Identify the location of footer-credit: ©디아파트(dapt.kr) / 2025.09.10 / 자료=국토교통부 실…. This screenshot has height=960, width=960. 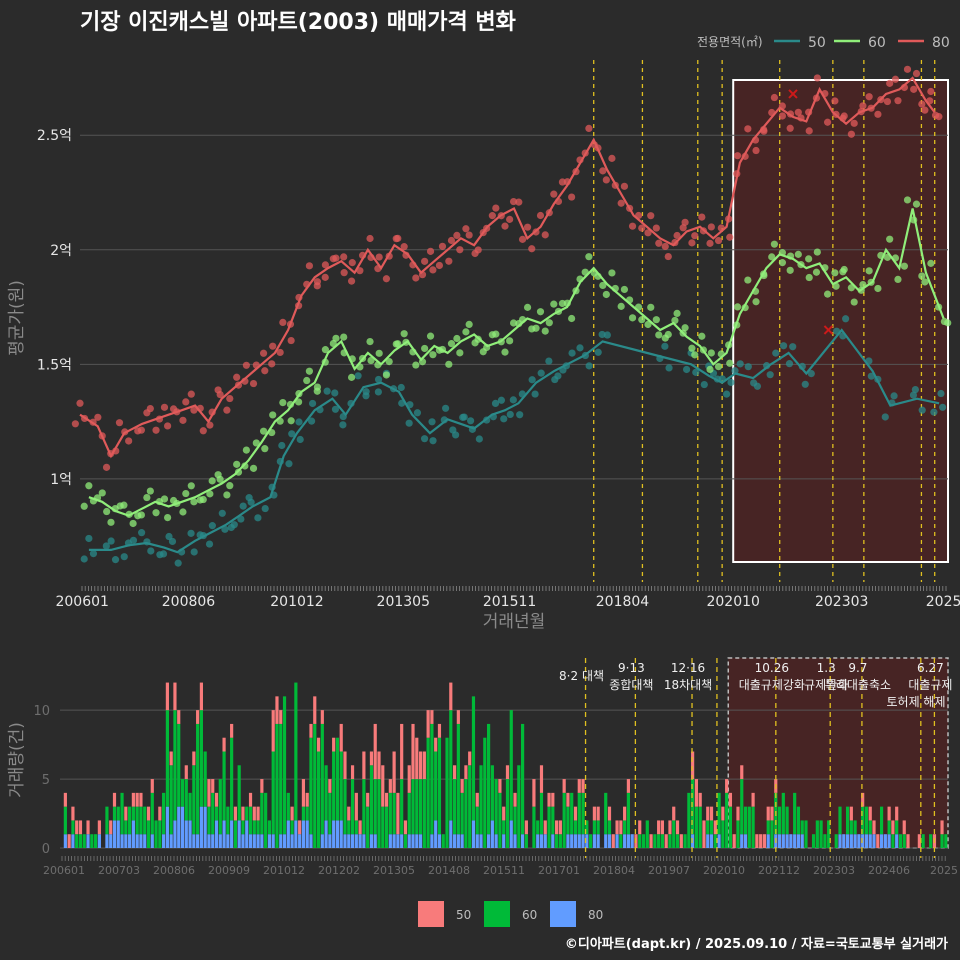
(756, 944).